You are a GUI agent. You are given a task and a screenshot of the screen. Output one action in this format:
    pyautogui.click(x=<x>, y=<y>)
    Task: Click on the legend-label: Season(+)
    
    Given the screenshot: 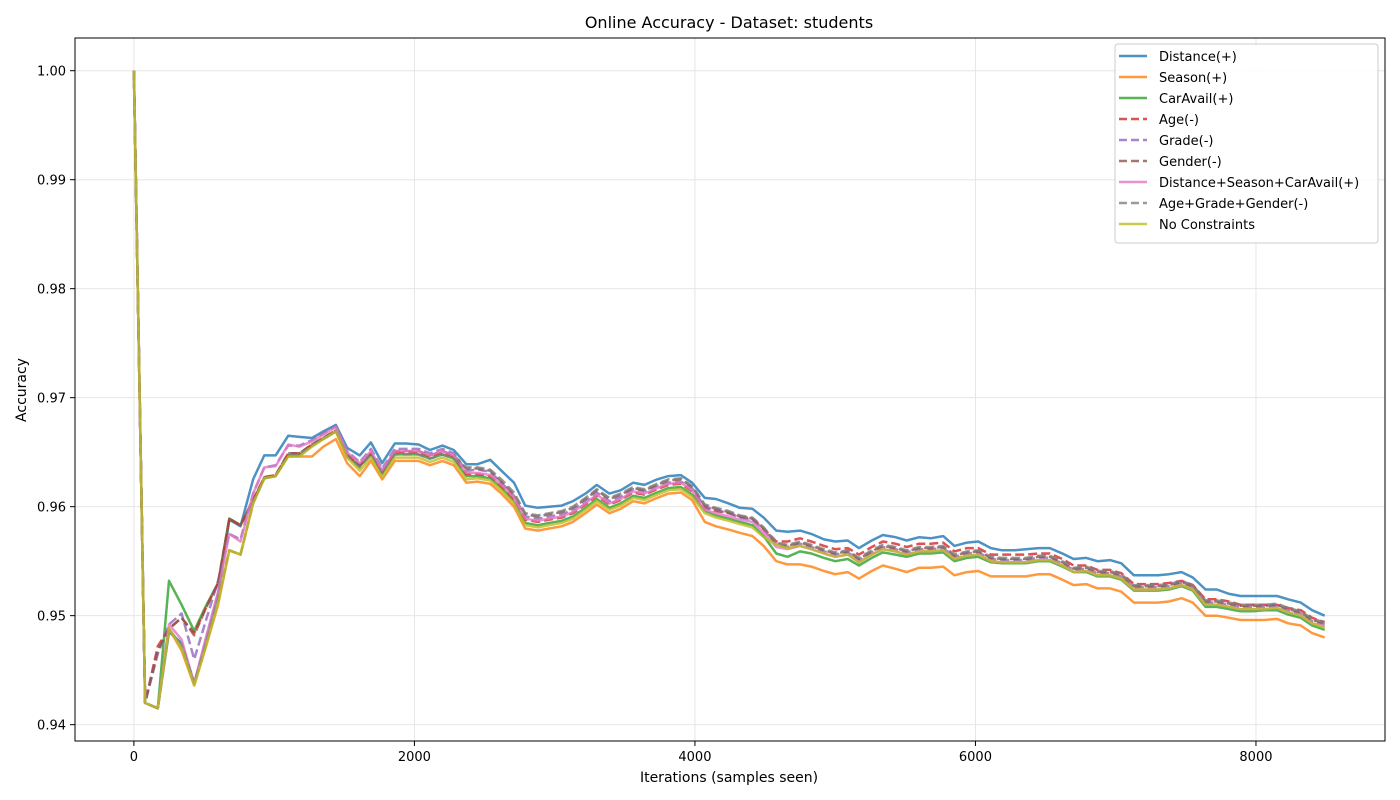 What is the action you would take?
    pyautogui.click(x=1193, y=78)
    